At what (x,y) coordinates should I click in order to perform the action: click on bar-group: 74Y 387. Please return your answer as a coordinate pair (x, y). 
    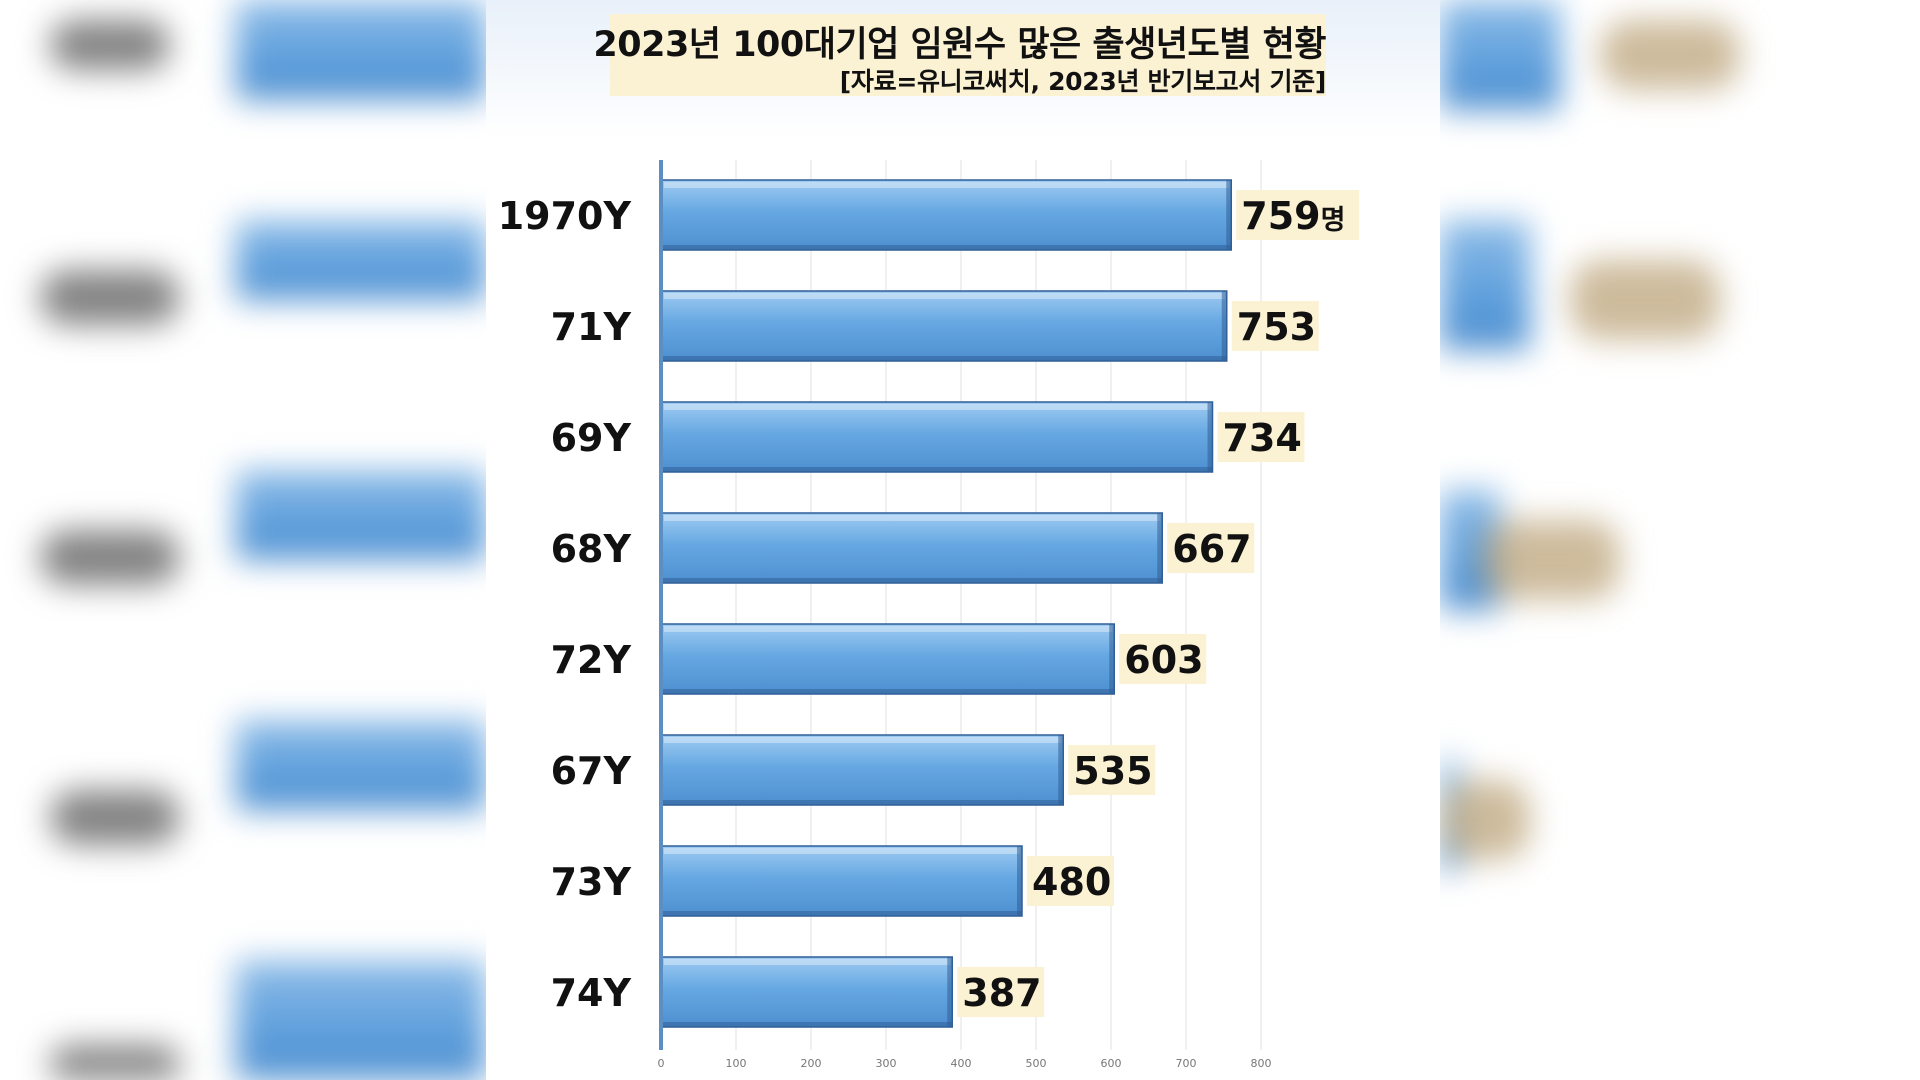
    Looking at the image, I should click on (798, 992).